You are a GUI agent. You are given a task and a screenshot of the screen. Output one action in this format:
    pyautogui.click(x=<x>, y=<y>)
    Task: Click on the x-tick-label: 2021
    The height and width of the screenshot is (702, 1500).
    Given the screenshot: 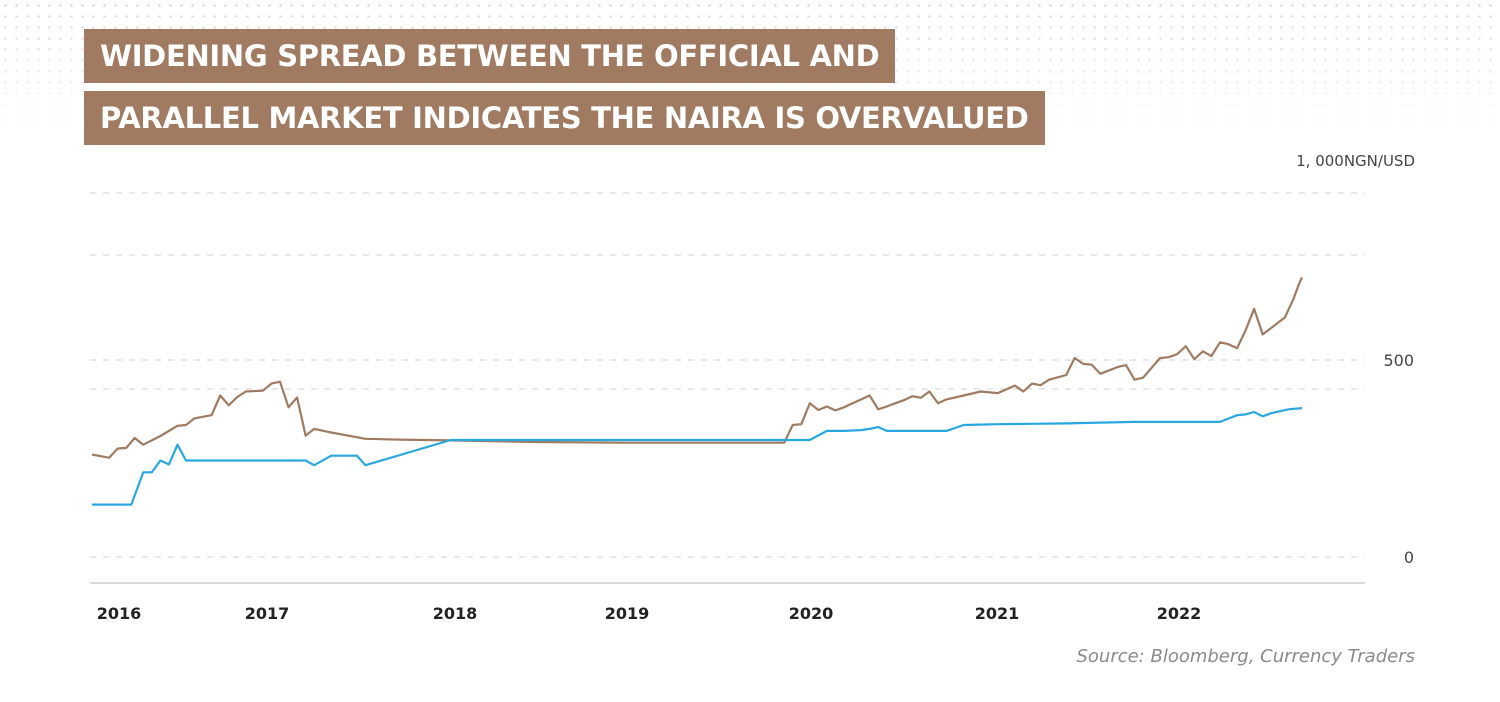 What is the action you would take?
    pyautogui.click(x=997, y=613)
    